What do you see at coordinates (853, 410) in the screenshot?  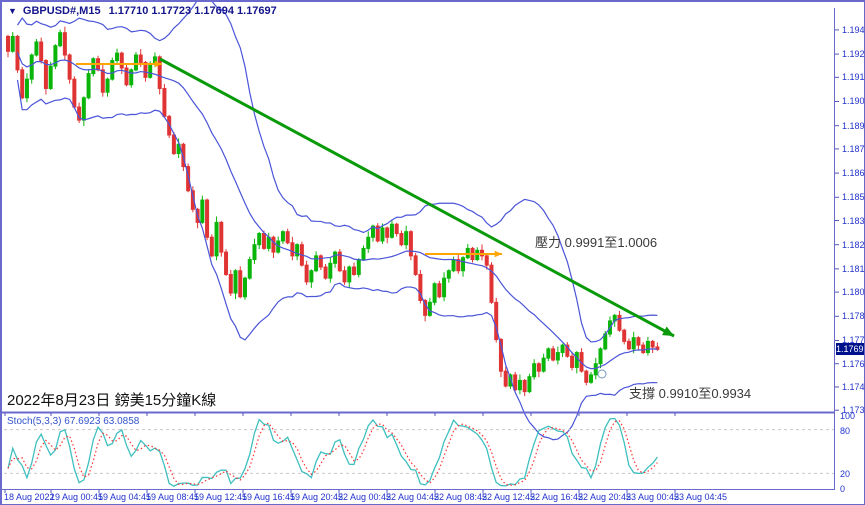 I see `price-tick-label: 1.17370` at bounding box center [853, 410].